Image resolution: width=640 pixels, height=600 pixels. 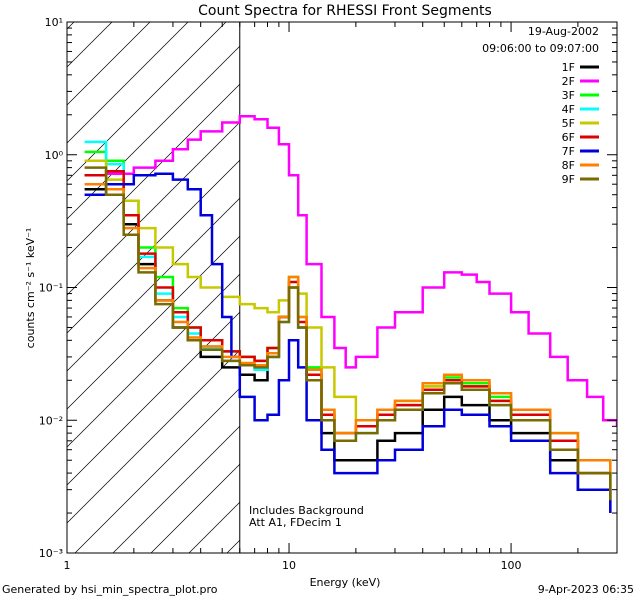 What do you see at coordinates (568, 67) in the screenshot?
I see `legend-label-1F: 1F` at bounding box center [568, 67].